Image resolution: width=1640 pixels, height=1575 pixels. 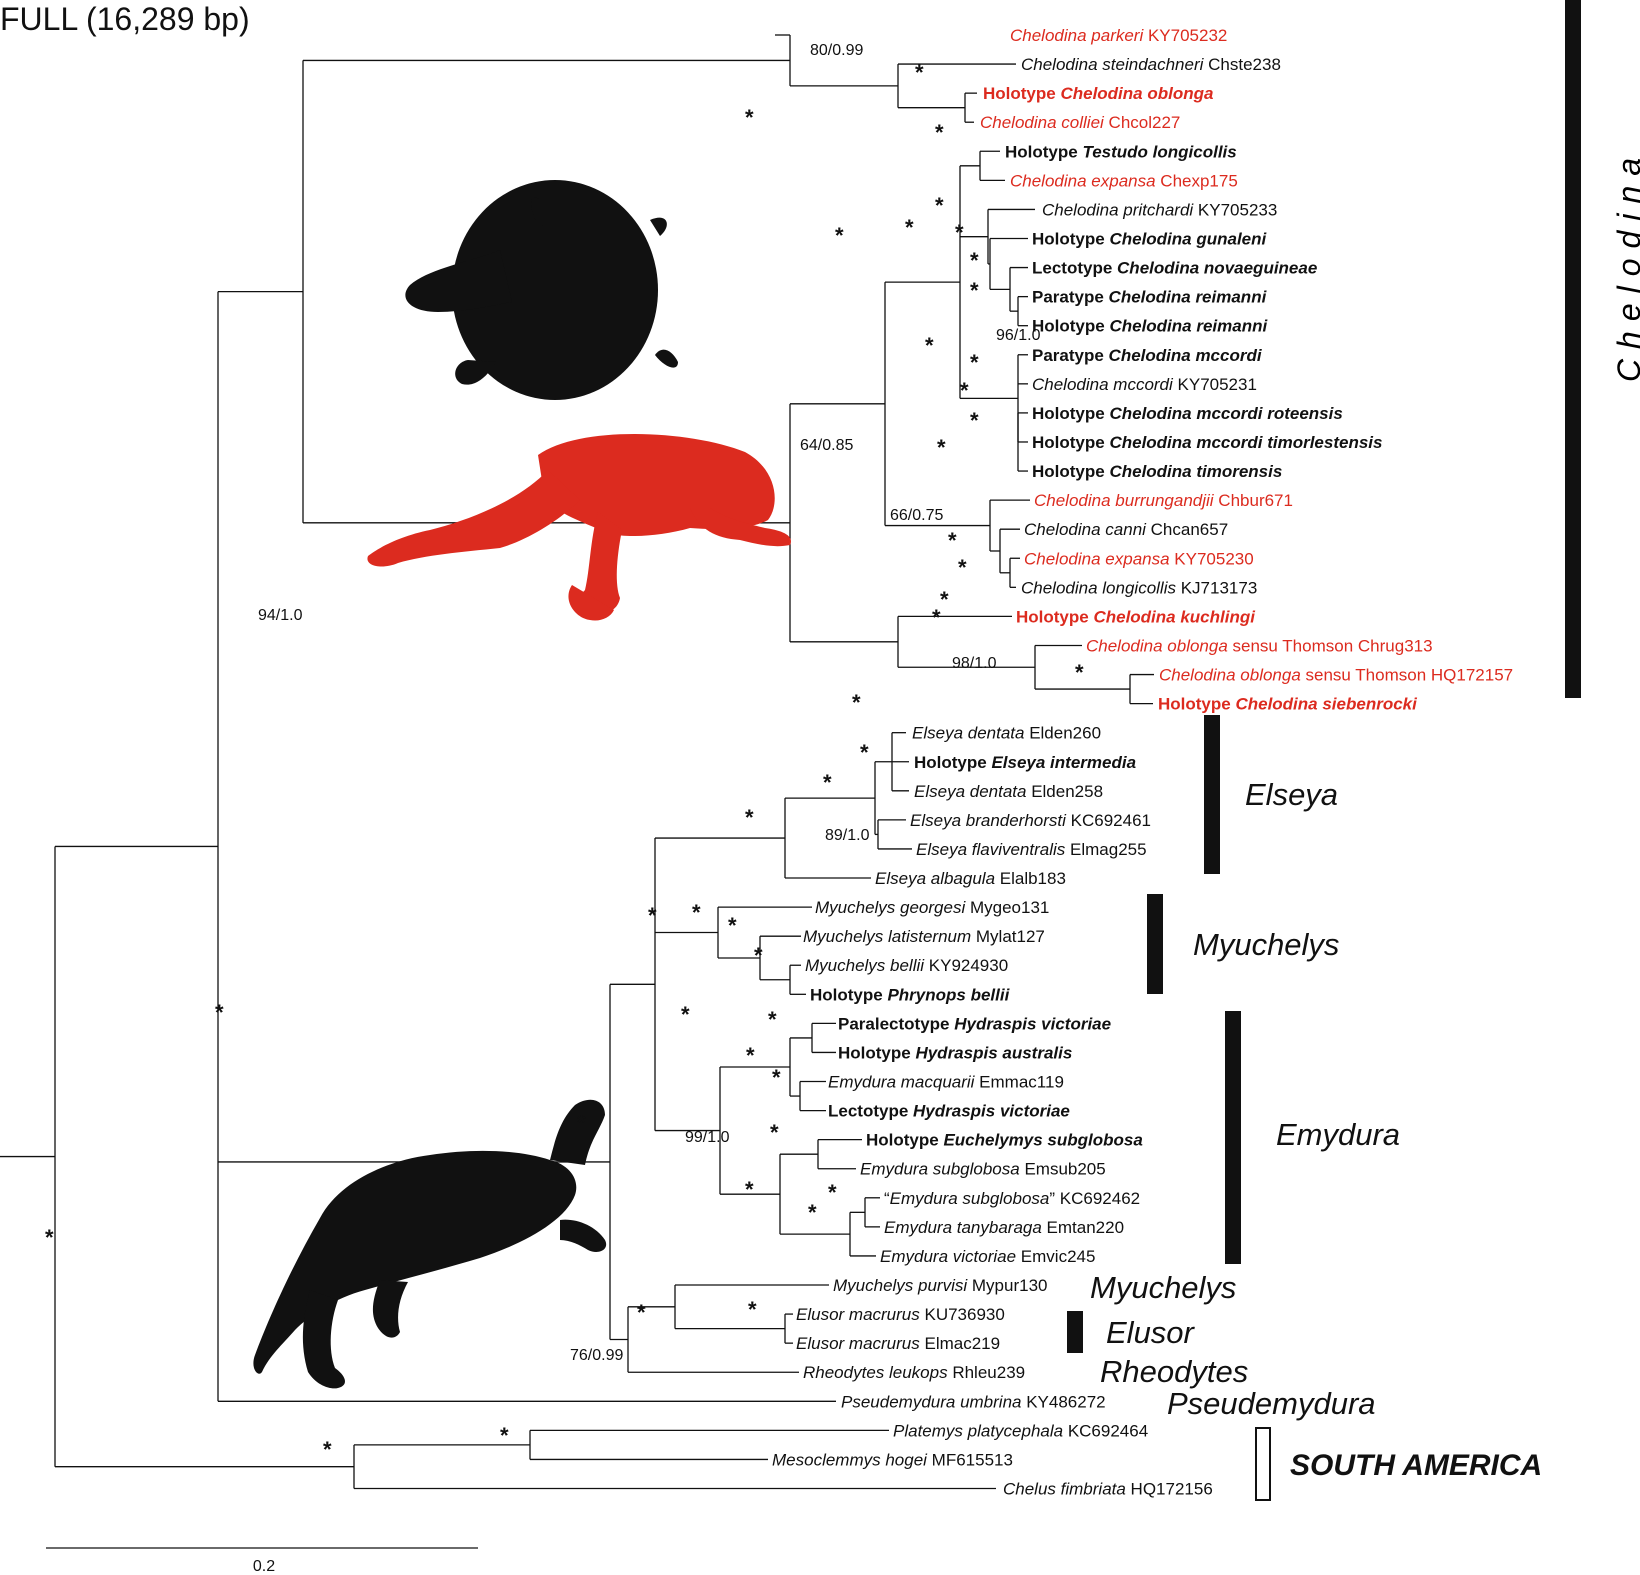 What do you see at coordinates (940, 1285) in the screenshot?
I see `tip-label: Myuchelys purvisi Mypur130` at bounding box center [940, 1285].